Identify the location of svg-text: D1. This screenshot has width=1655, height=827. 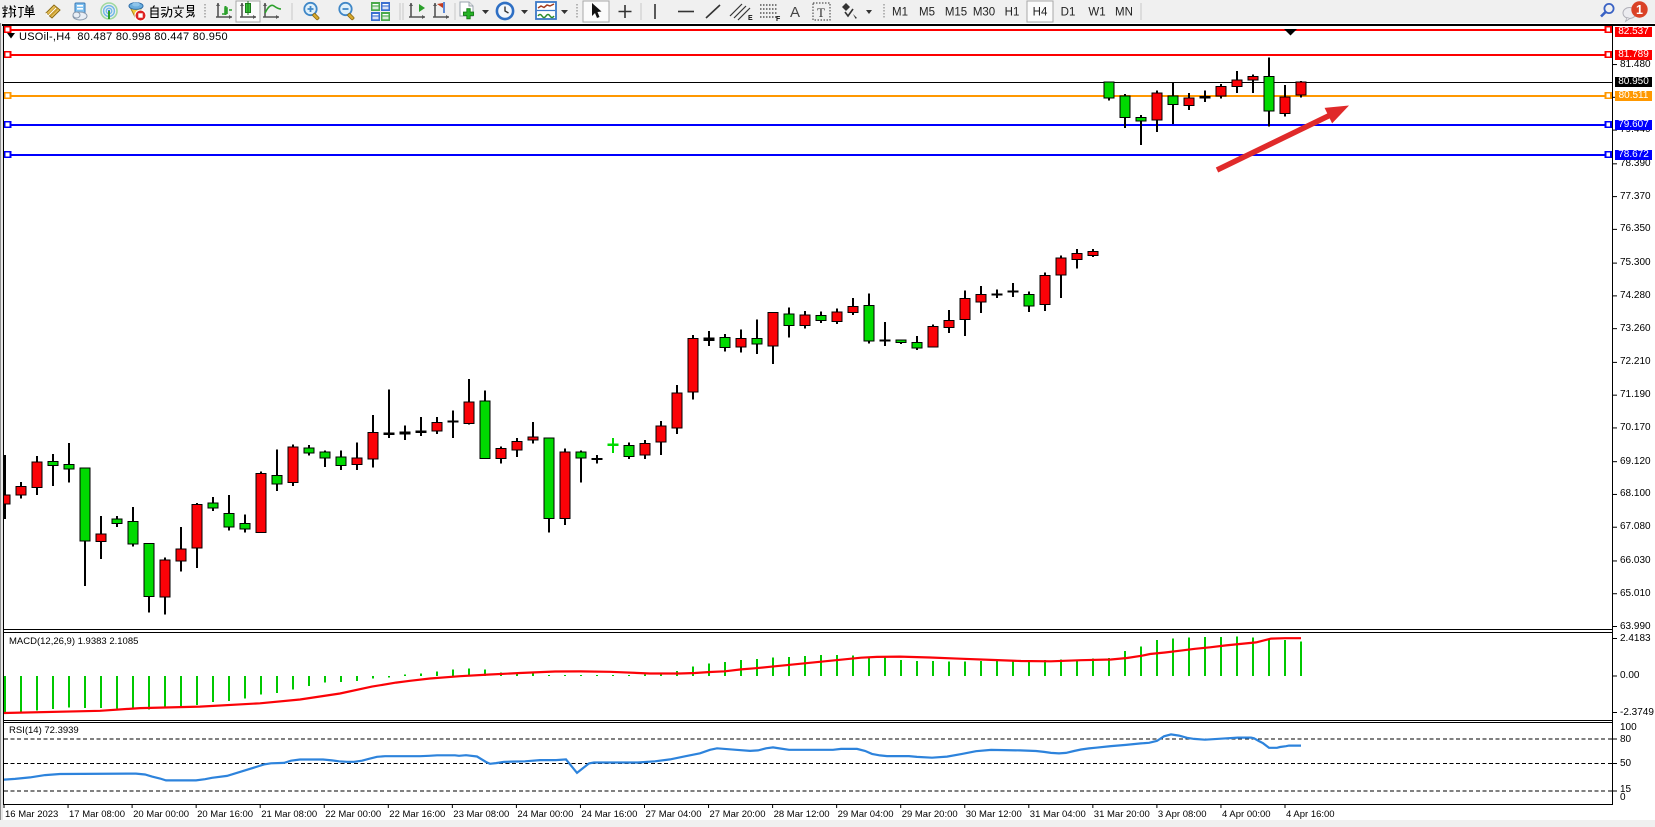
(1068, 13).